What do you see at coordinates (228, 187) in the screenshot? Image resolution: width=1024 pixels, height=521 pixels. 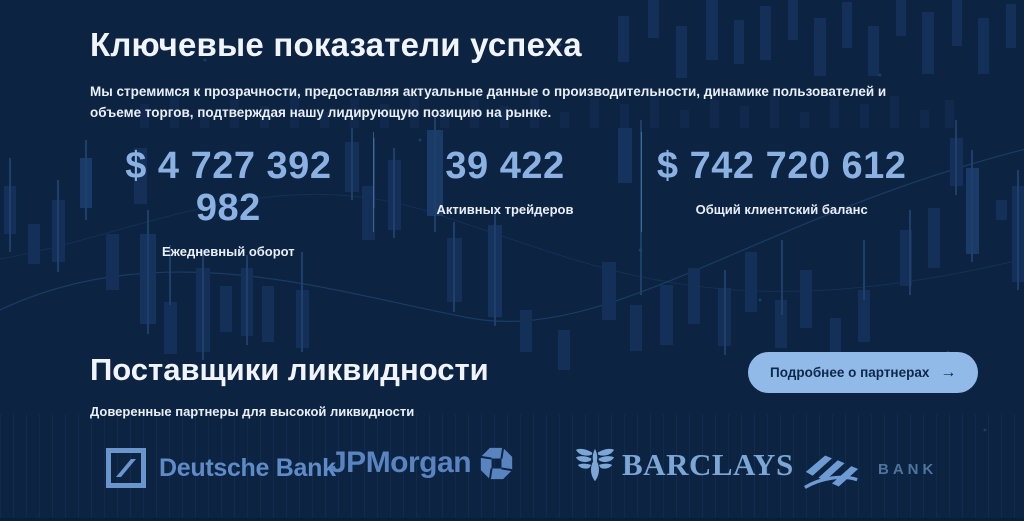 I see `stat-value: $ 4 727 392 982` at bounding box center [228, 187].